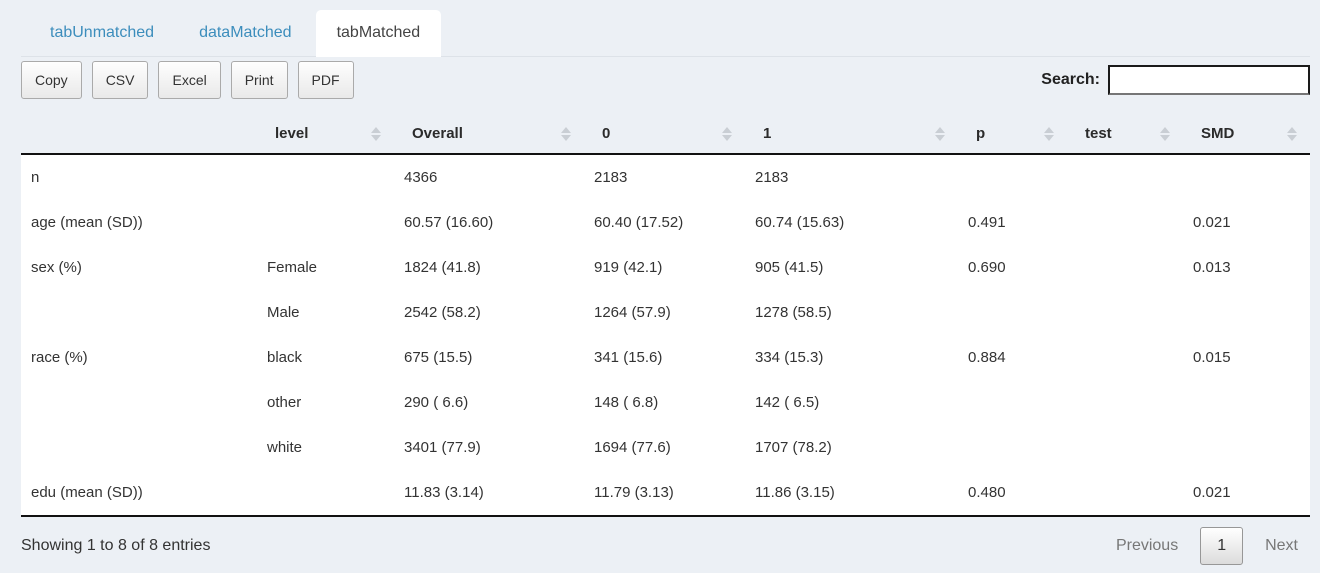 Image resolution: width=1320 pixels, height=573 pixels. Describe the element at coordinates (442, 447) in the screenshot. I see `cell: 3401 (77.9)` at that location.